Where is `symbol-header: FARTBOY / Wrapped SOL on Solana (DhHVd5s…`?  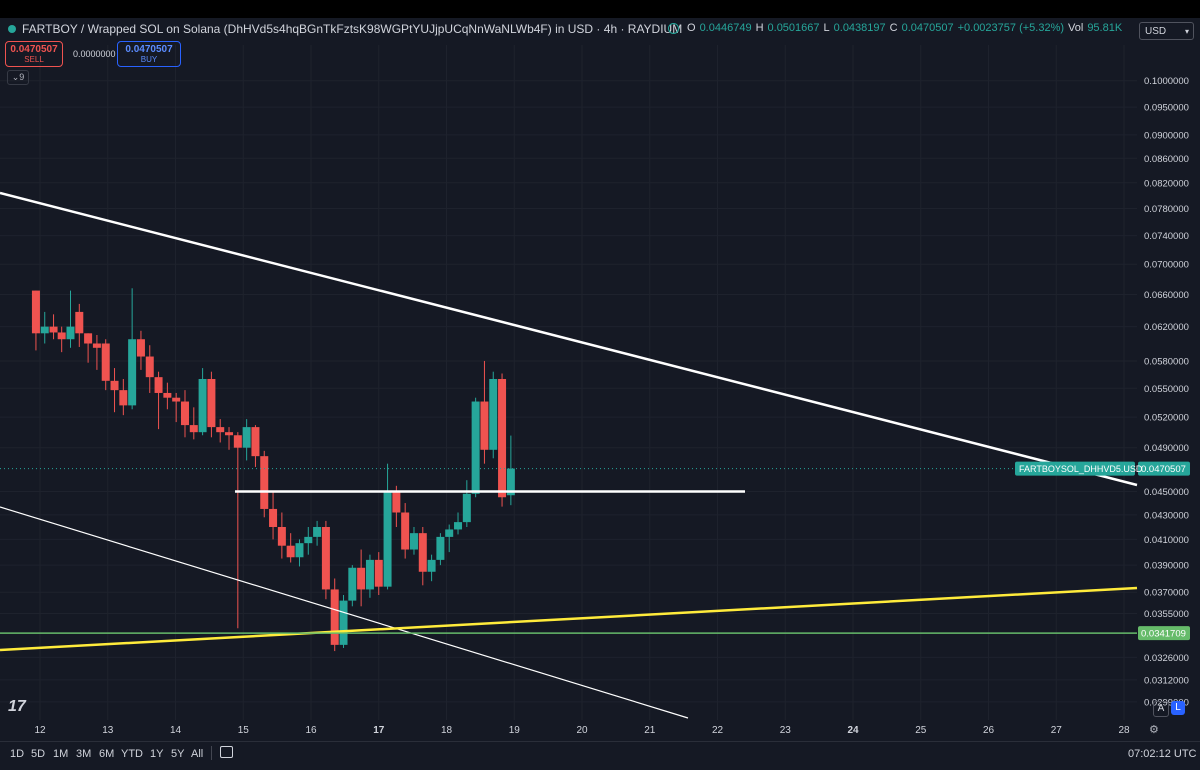 symbol-header: FARTBOY / Wrapped SOL on Solana (DhHVd5s… is located at coordinates (345, 29).